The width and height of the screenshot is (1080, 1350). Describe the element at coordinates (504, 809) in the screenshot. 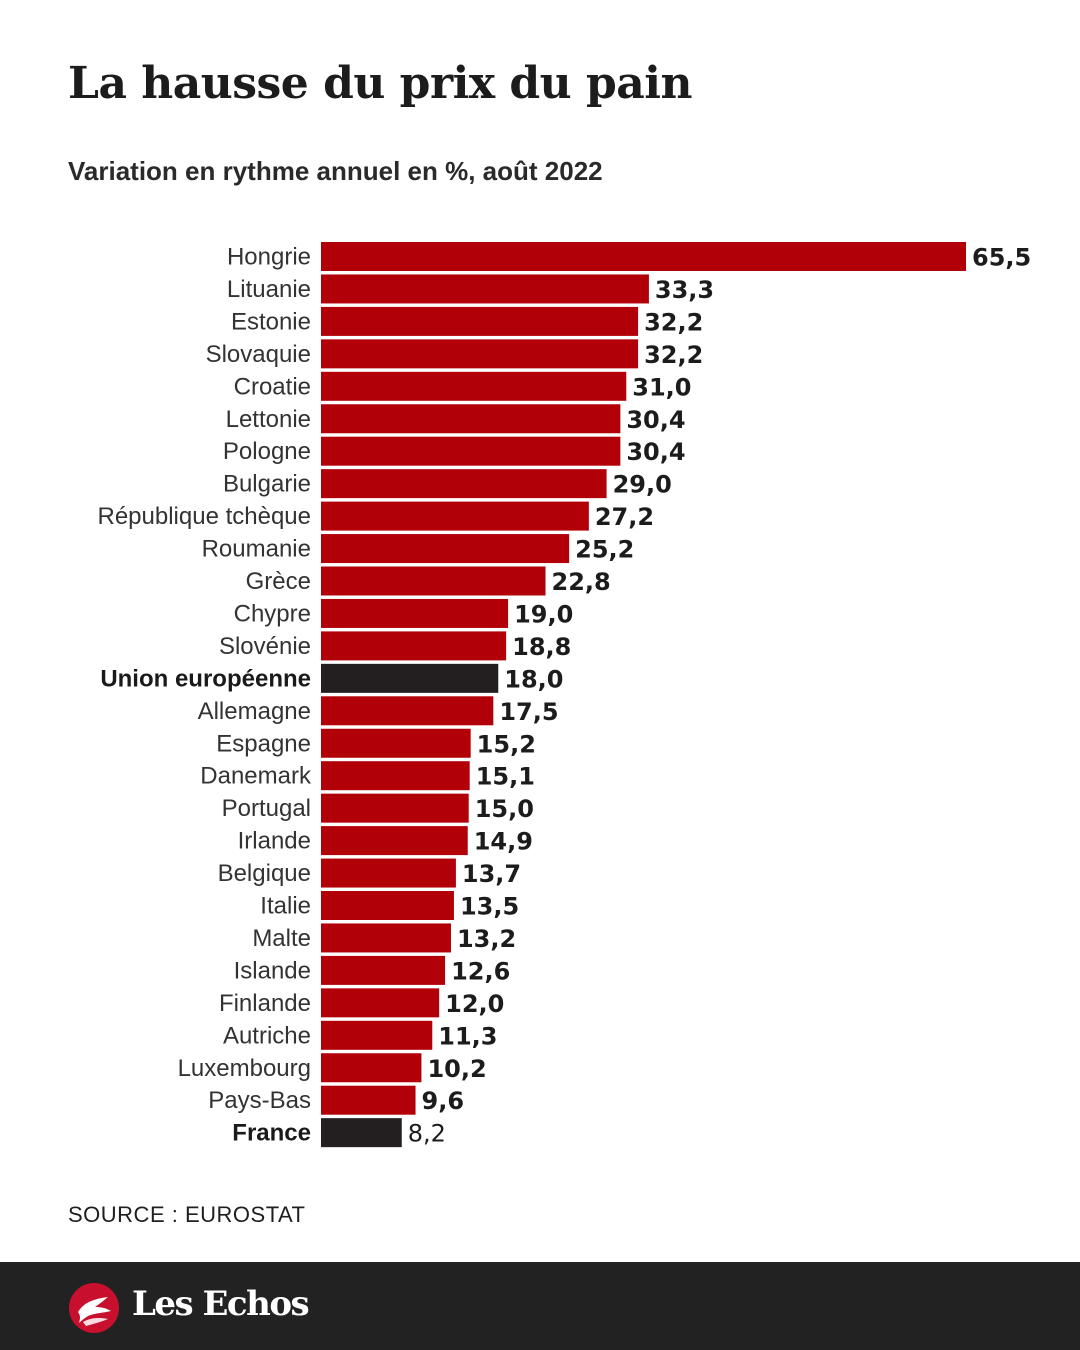

I see `value-label-portugal: 15,0` at that location.